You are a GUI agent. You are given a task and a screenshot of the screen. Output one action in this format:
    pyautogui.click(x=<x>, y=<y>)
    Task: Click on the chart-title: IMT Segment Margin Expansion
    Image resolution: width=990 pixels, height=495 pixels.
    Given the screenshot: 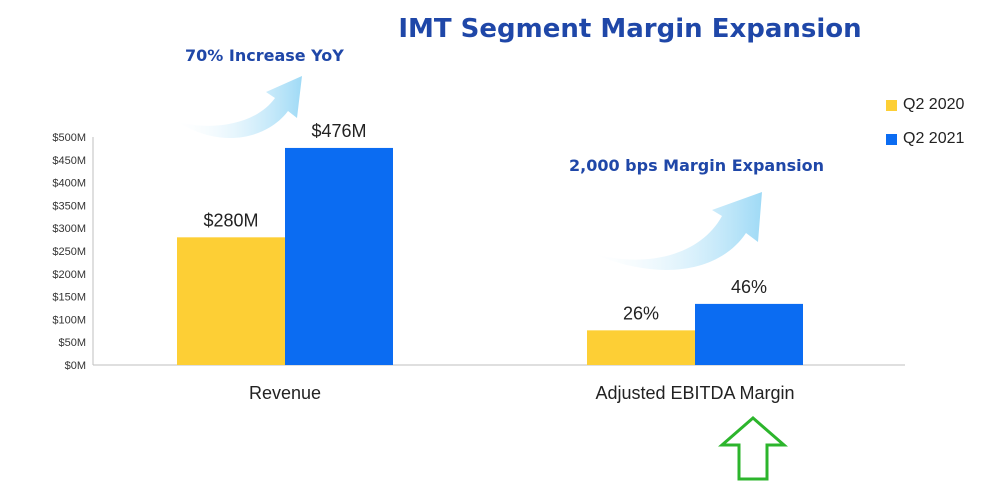 What is the action you would take?
    pyautogui.click(x=630, y=29)
    